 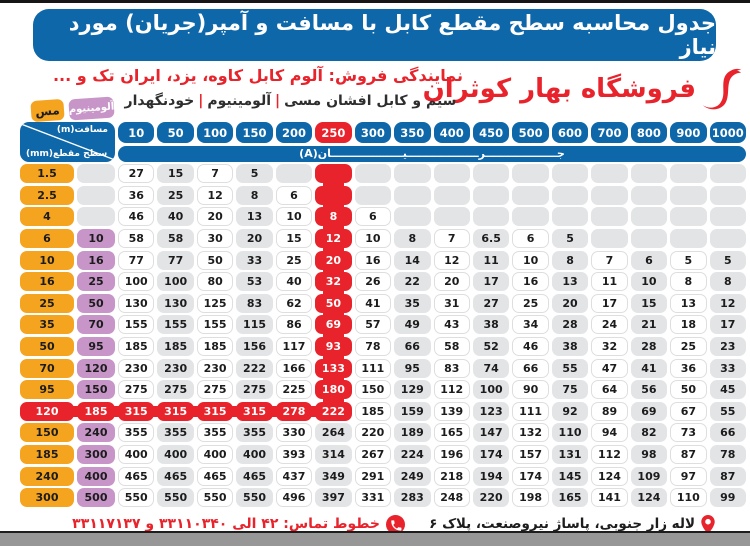 I want to click on distance-header: 700, so click(x=609, y=132).